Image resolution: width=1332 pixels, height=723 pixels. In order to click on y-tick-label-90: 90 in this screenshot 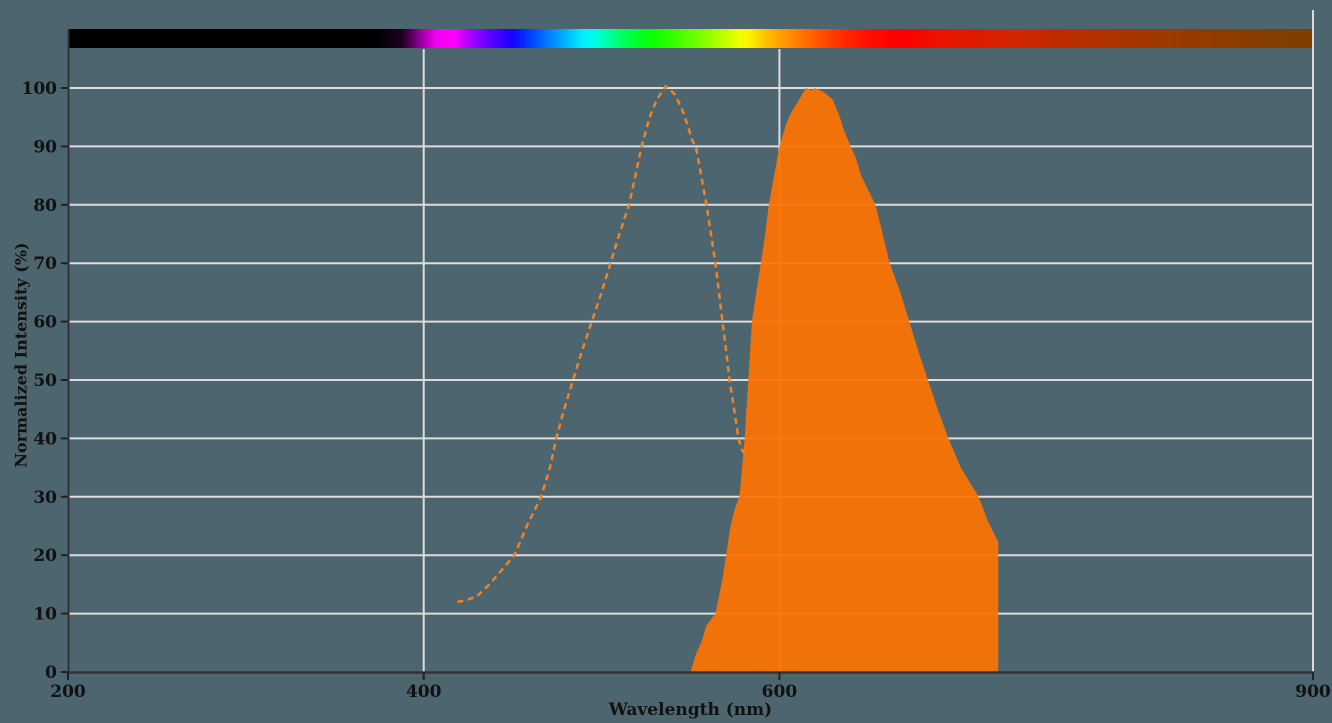, I will do `click(45, 147)`.